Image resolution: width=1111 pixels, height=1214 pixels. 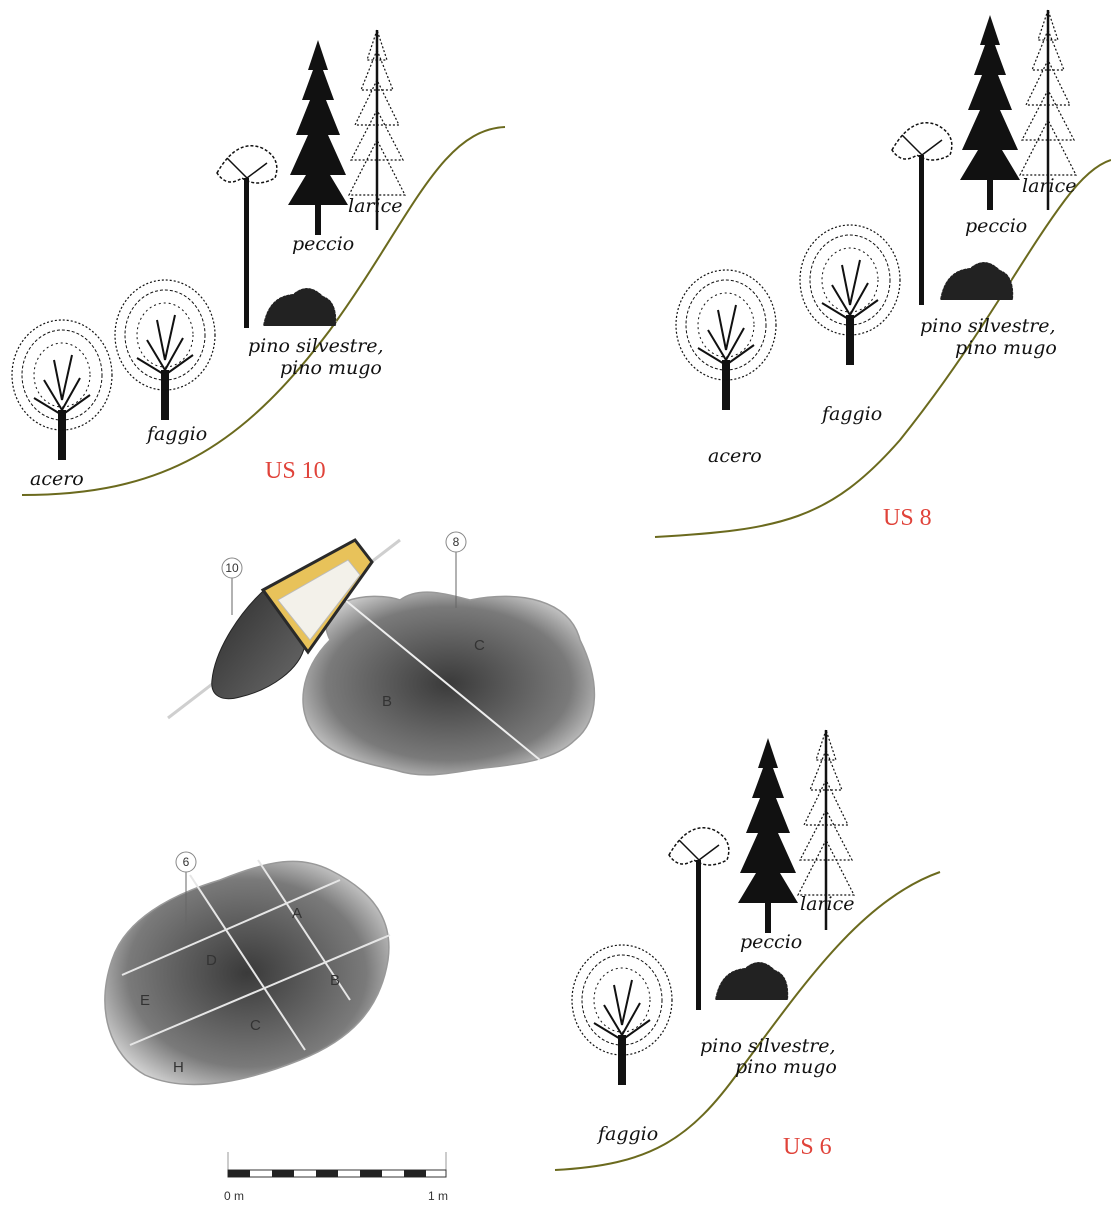 What do you see at coordinates (807, 1147) in the screenshot?
I see `us6-title: US 6` at bounding box center [807, 1147].